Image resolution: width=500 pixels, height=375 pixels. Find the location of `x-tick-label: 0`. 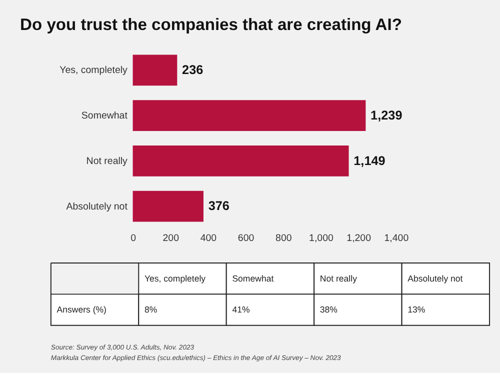

x-tick-label: 0 is located at coordinates (133, 238).